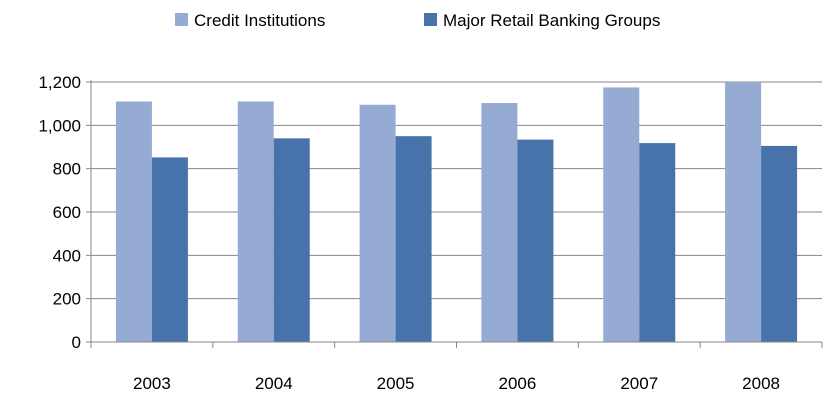 The width and height of the screenshot is (824, 394). What do you see at coordinates (274, 383) in the screenshot?
I see `x-category-label: 2004` at bounding box center [274, 383].